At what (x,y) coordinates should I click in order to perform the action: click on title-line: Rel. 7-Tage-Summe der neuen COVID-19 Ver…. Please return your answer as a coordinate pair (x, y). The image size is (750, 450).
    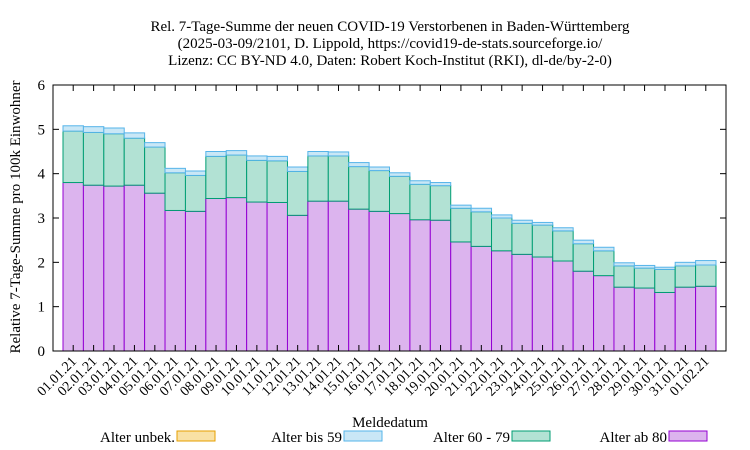
    Looking at the image, I should click on (390, 27).